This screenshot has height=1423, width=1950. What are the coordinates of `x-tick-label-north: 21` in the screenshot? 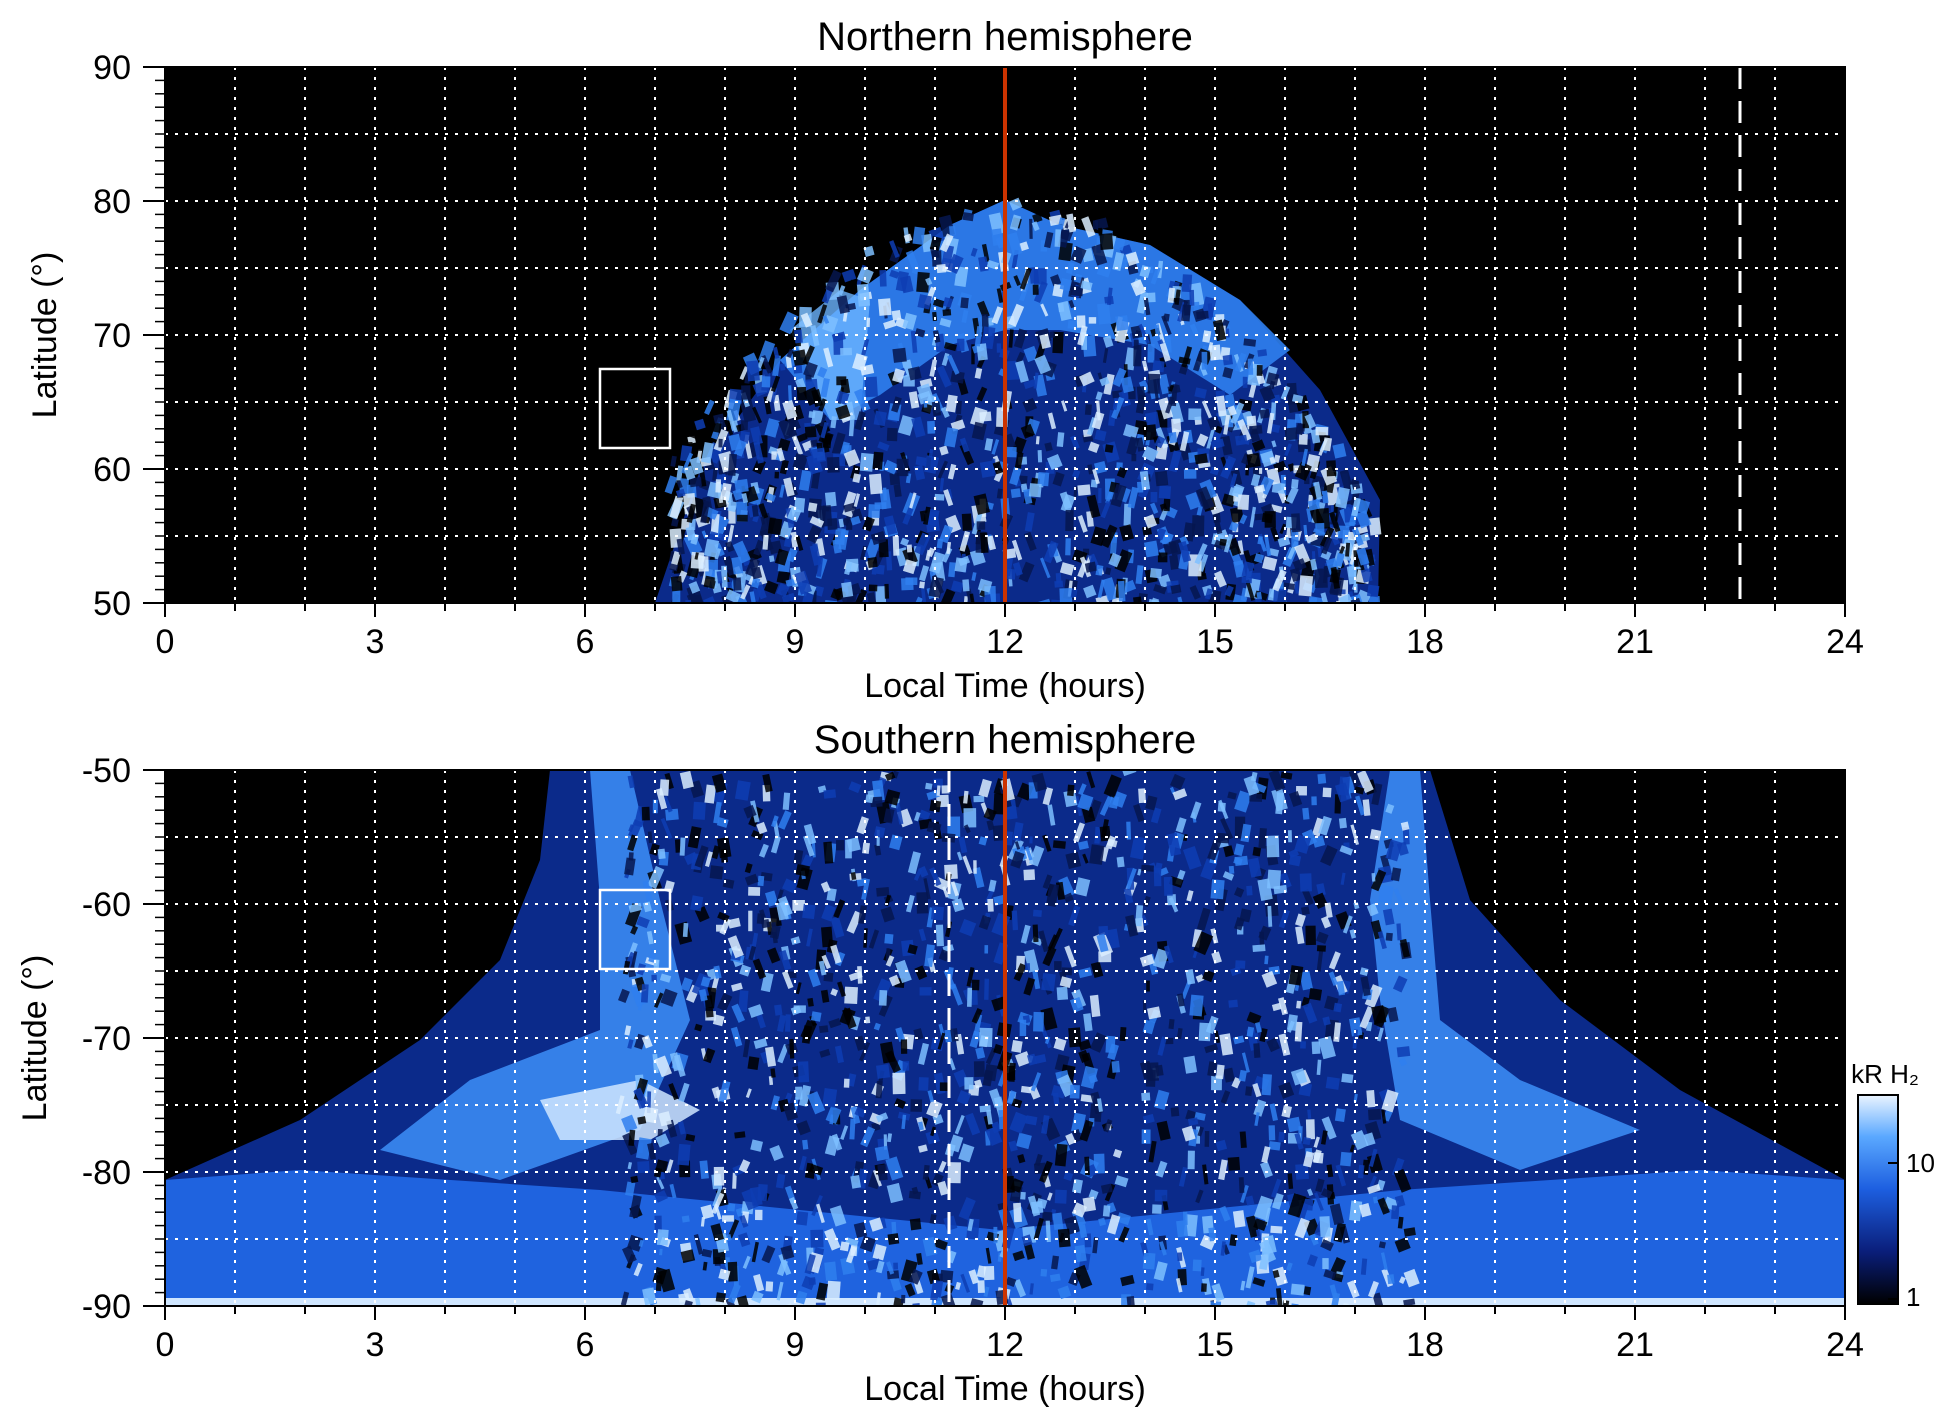 It's located at (1635, 642).